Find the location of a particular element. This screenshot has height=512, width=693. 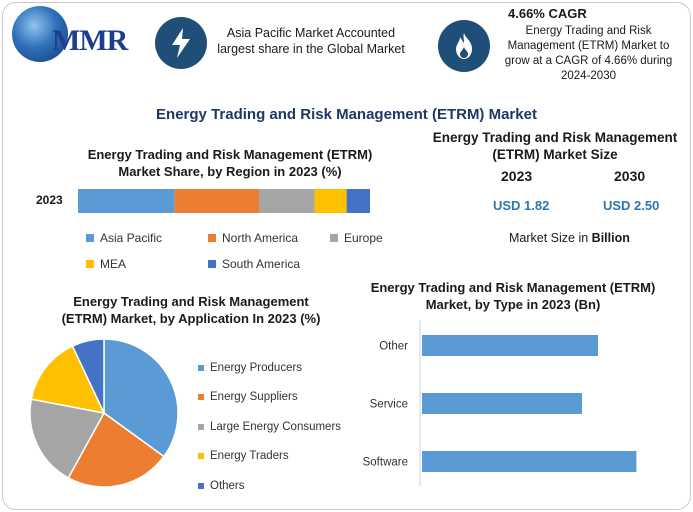

pie-slice-energy-traders is located at coordinates (68, 380).